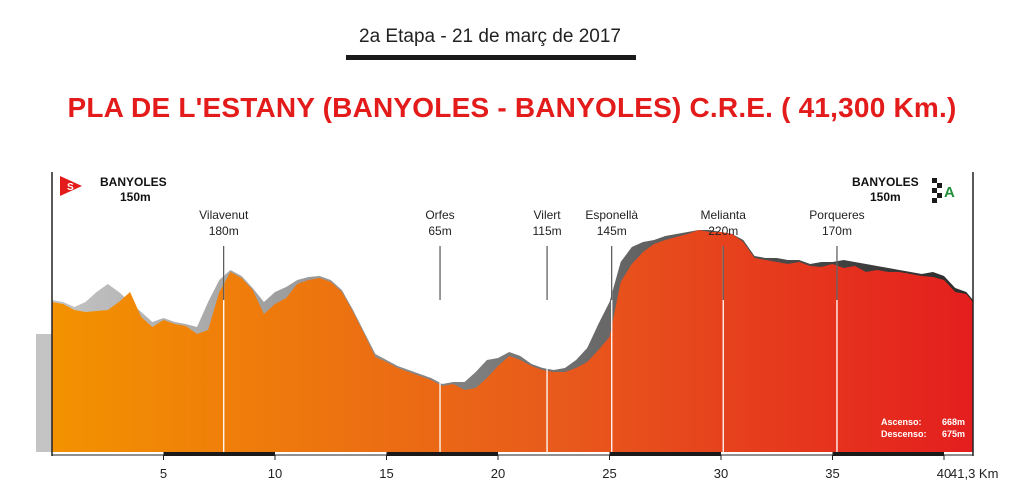 The image size is (1024, 500). What do you see at coordinates (548, 215) in the screenshot?
I see `waypoint-name: Vilert` at bounding box center [548, 215].